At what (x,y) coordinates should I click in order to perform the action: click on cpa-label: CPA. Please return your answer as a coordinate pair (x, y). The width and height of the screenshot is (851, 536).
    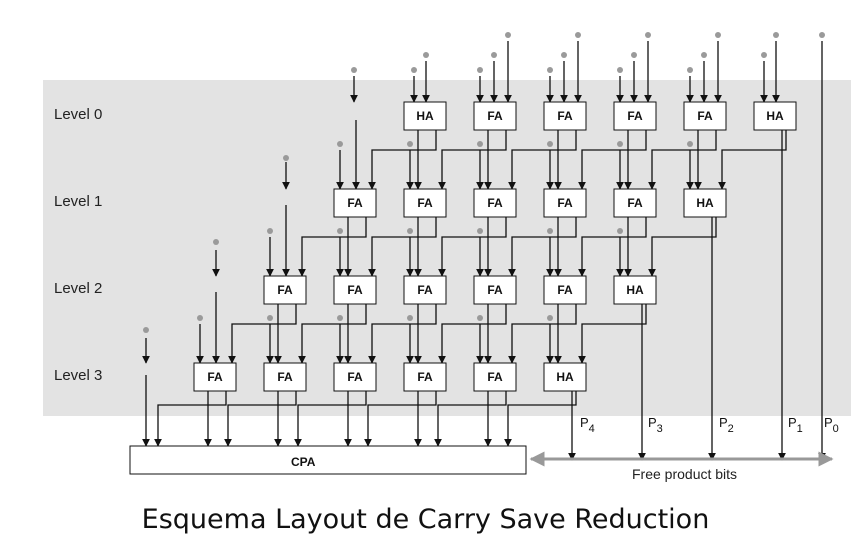
    Looking at the image, I should click on (303, 462).